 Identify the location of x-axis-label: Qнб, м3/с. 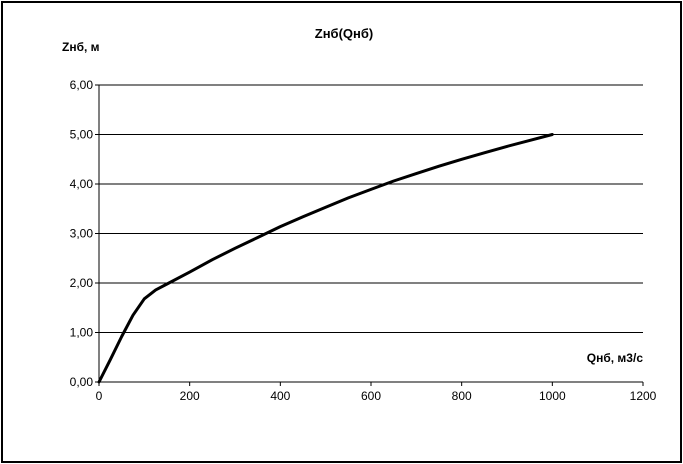
(615, 358).